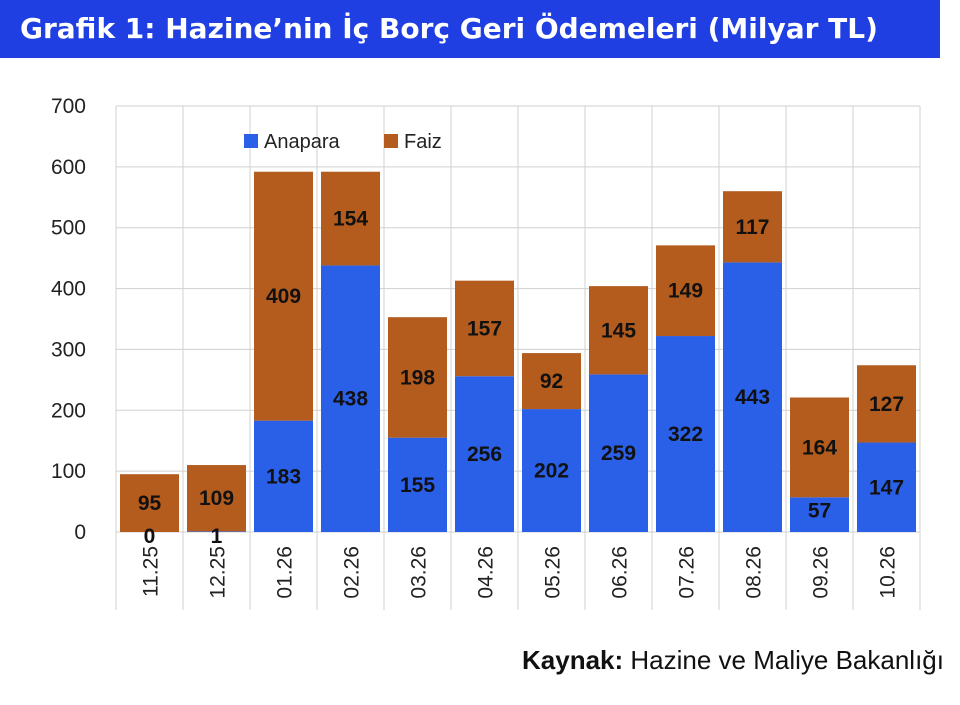  I want to click on data-label-anapara: 443, so click(752, 397).